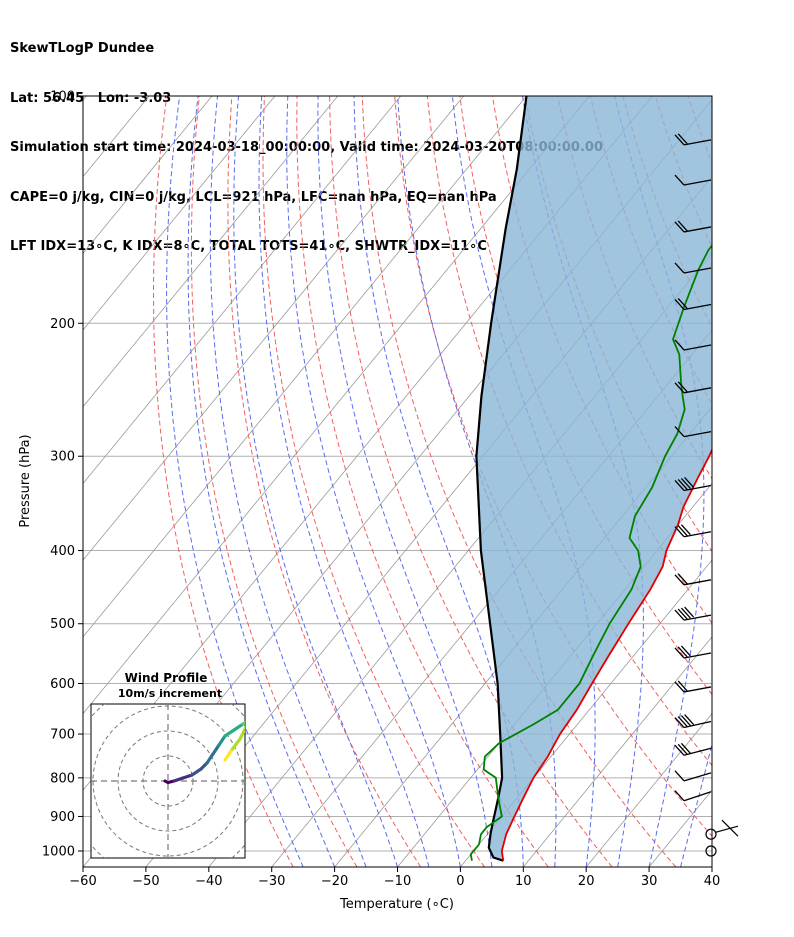  What do you see at coordinates (166, 678) in the screenshot?
I see `hodograph-title: Wind Profile` at bounding box center [166, 678].